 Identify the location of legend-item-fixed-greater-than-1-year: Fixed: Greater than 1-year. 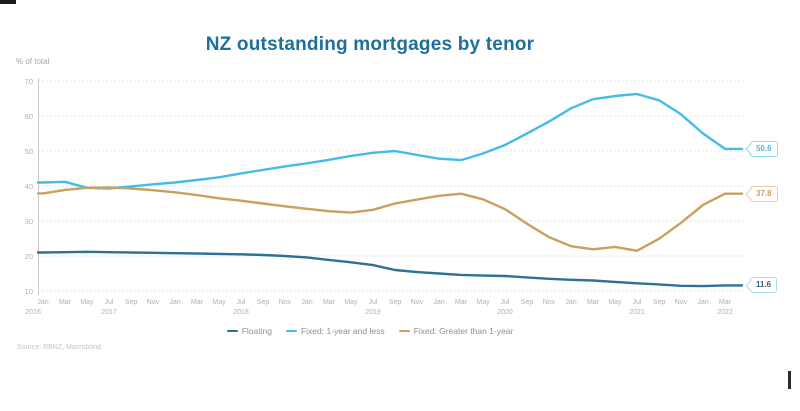
(456, 331).